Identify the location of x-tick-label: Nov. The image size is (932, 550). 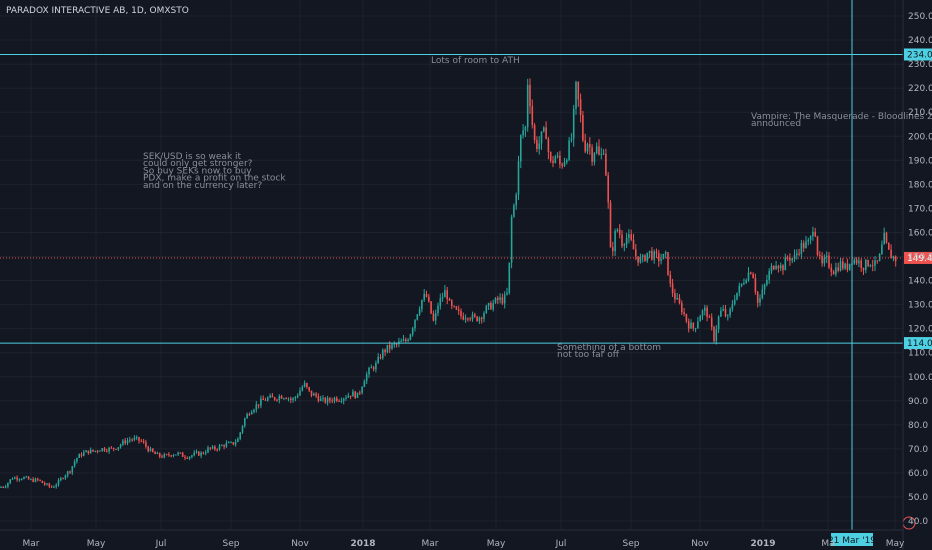
(700, 544).